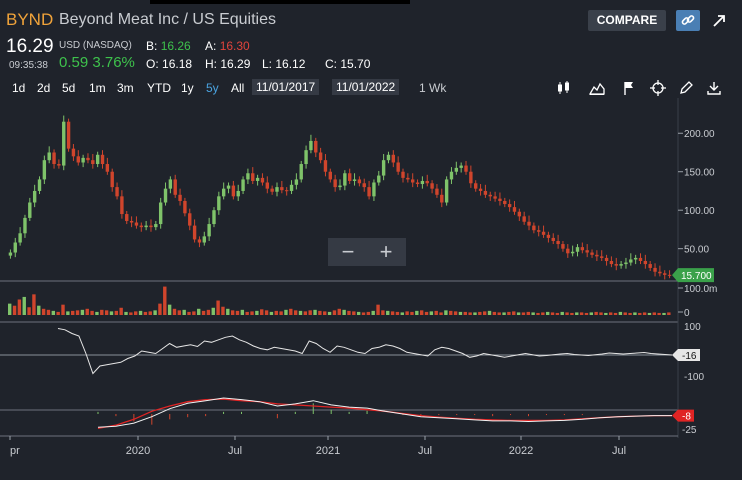 The image size is (742, 480). Describe the element at coordinates (719, 21) in the screenshot. I see `expand-arrow-icon` at that location.